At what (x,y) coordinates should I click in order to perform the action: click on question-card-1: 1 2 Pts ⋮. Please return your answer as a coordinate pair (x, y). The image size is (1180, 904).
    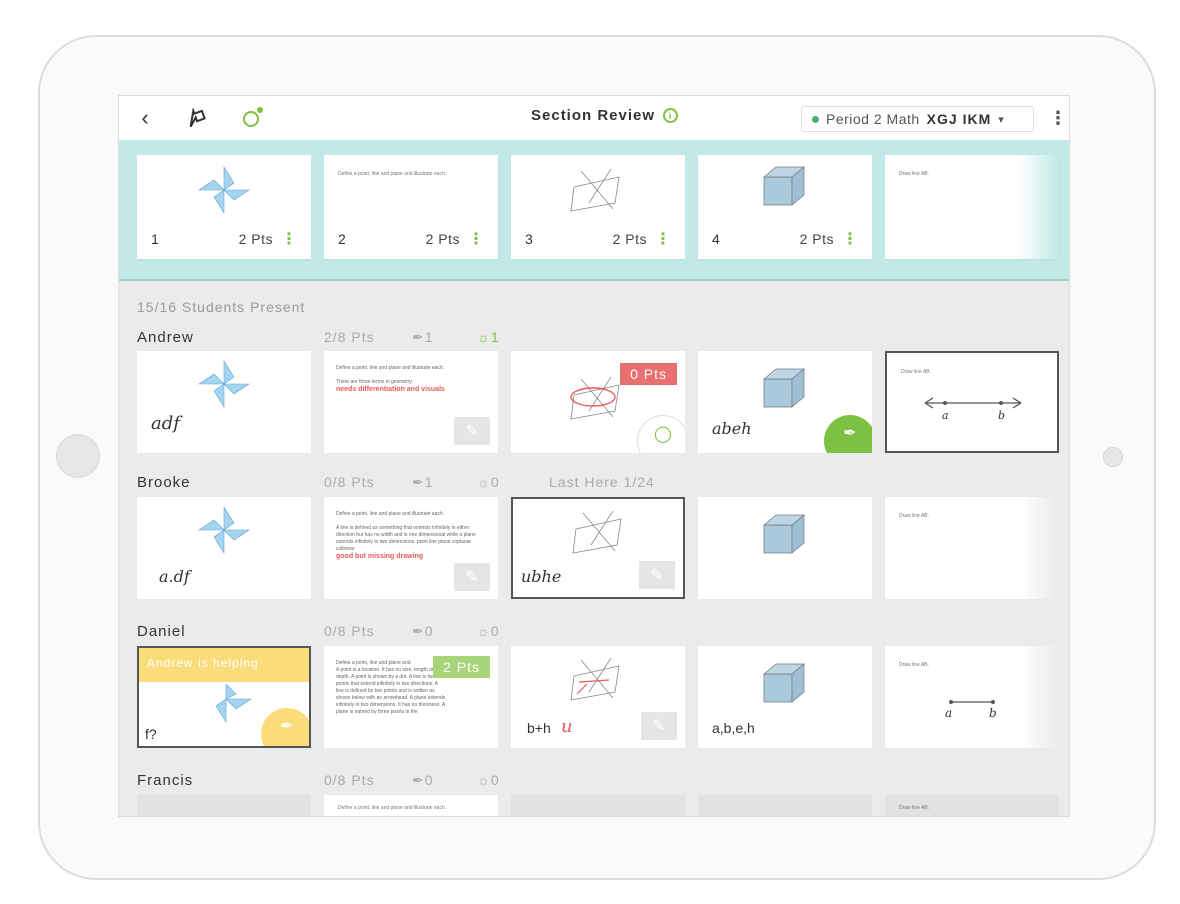
    Looking at the image, I should click on (224, 207).